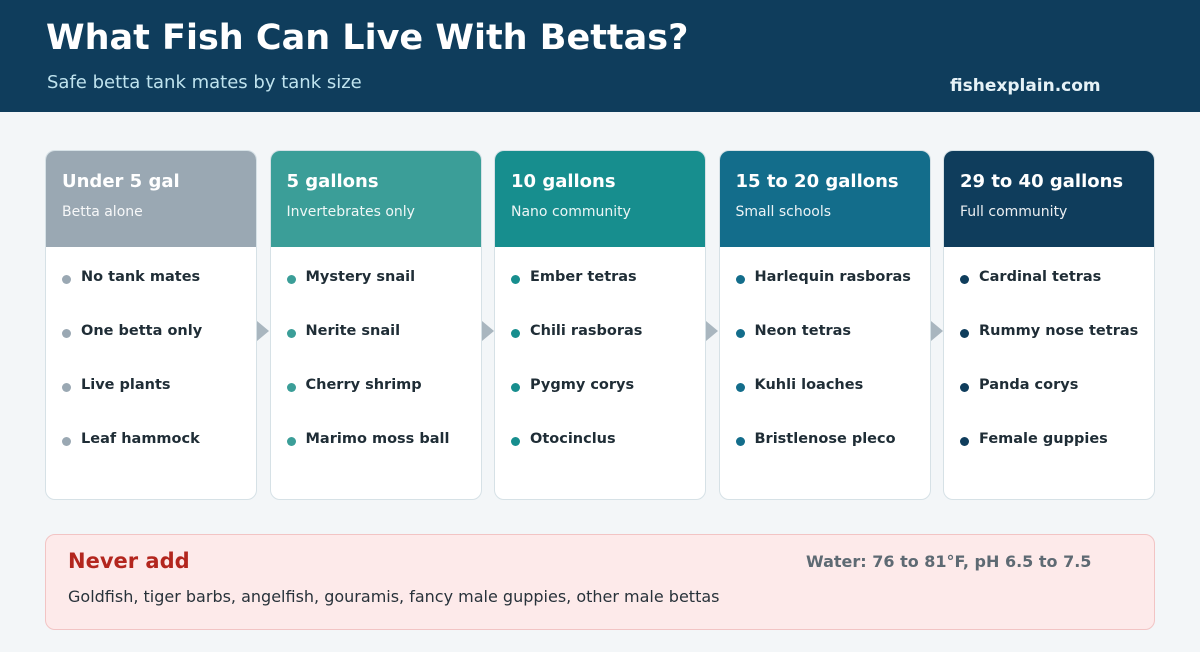  What do you see at coordinates (332, 181) in the screenshot?
I see `card-title: 5 gallons` at bounding box center [332, 181].